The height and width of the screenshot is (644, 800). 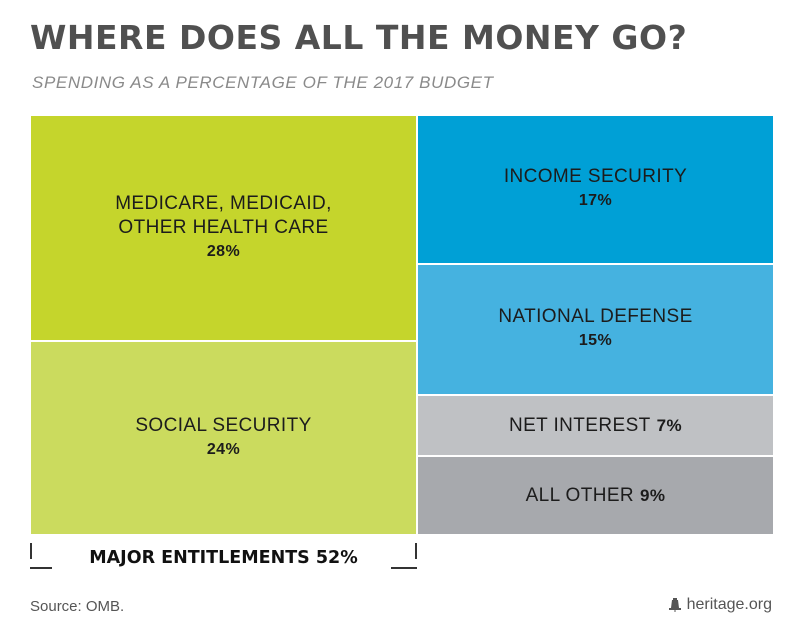 I want to click on group-label: MAJOR ENTITLEMENTS 52%, so click(x=223, y=558).